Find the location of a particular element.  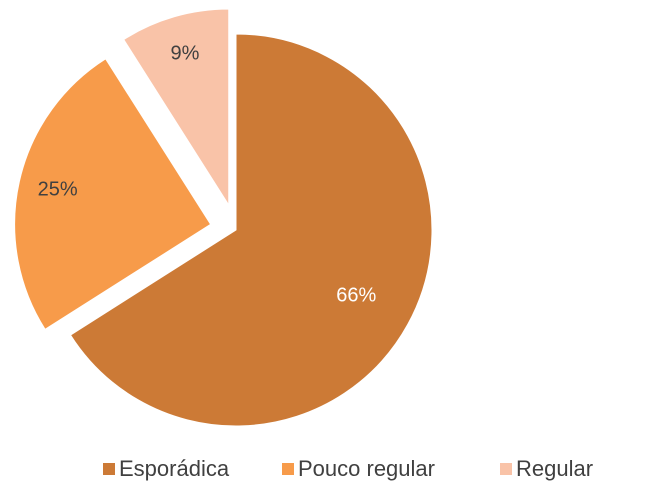

legend-label: Regular is located at coordinates (554, 468).